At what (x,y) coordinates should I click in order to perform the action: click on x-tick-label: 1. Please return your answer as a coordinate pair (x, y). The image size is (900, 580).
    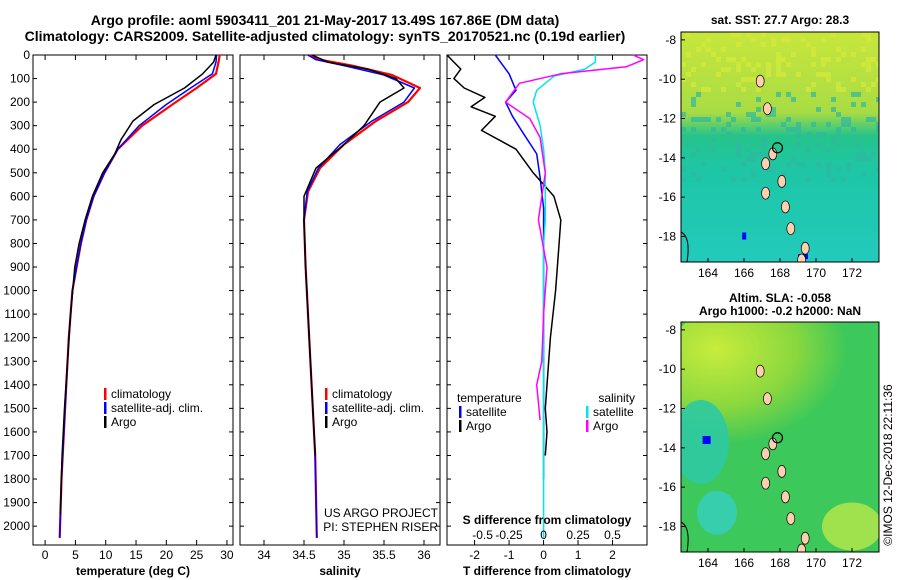
    Looking at the image, I should click on (578, 555).